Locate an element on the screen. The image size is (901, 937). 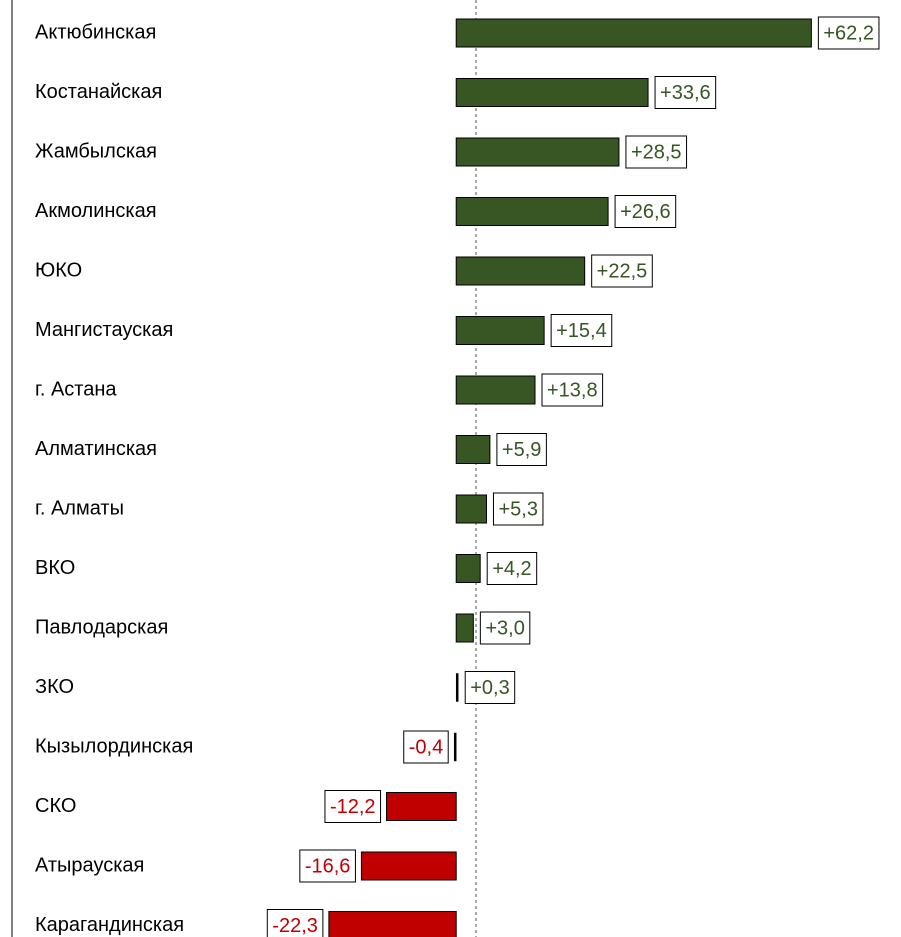
value-label: -12,2 is located at coordinates (353, 807).